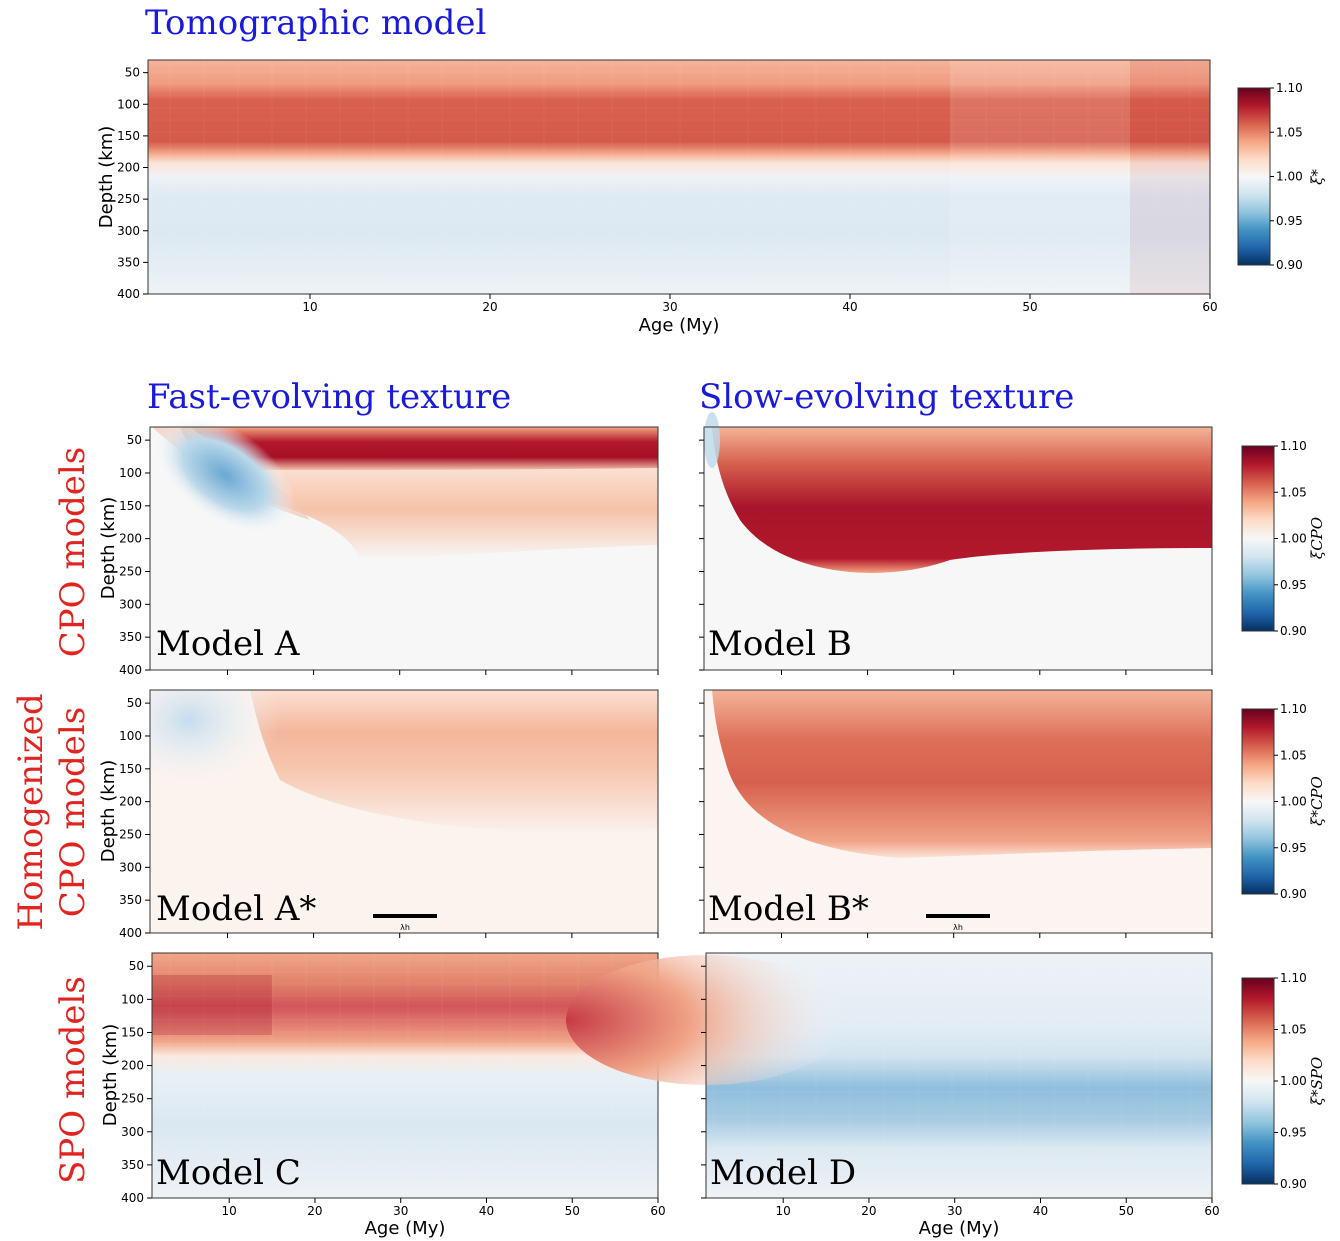  I want to click on colorbar-tomographic: 1.10 1.05 1.00 0.95 0.90 ξ*, so click(1281, 176).